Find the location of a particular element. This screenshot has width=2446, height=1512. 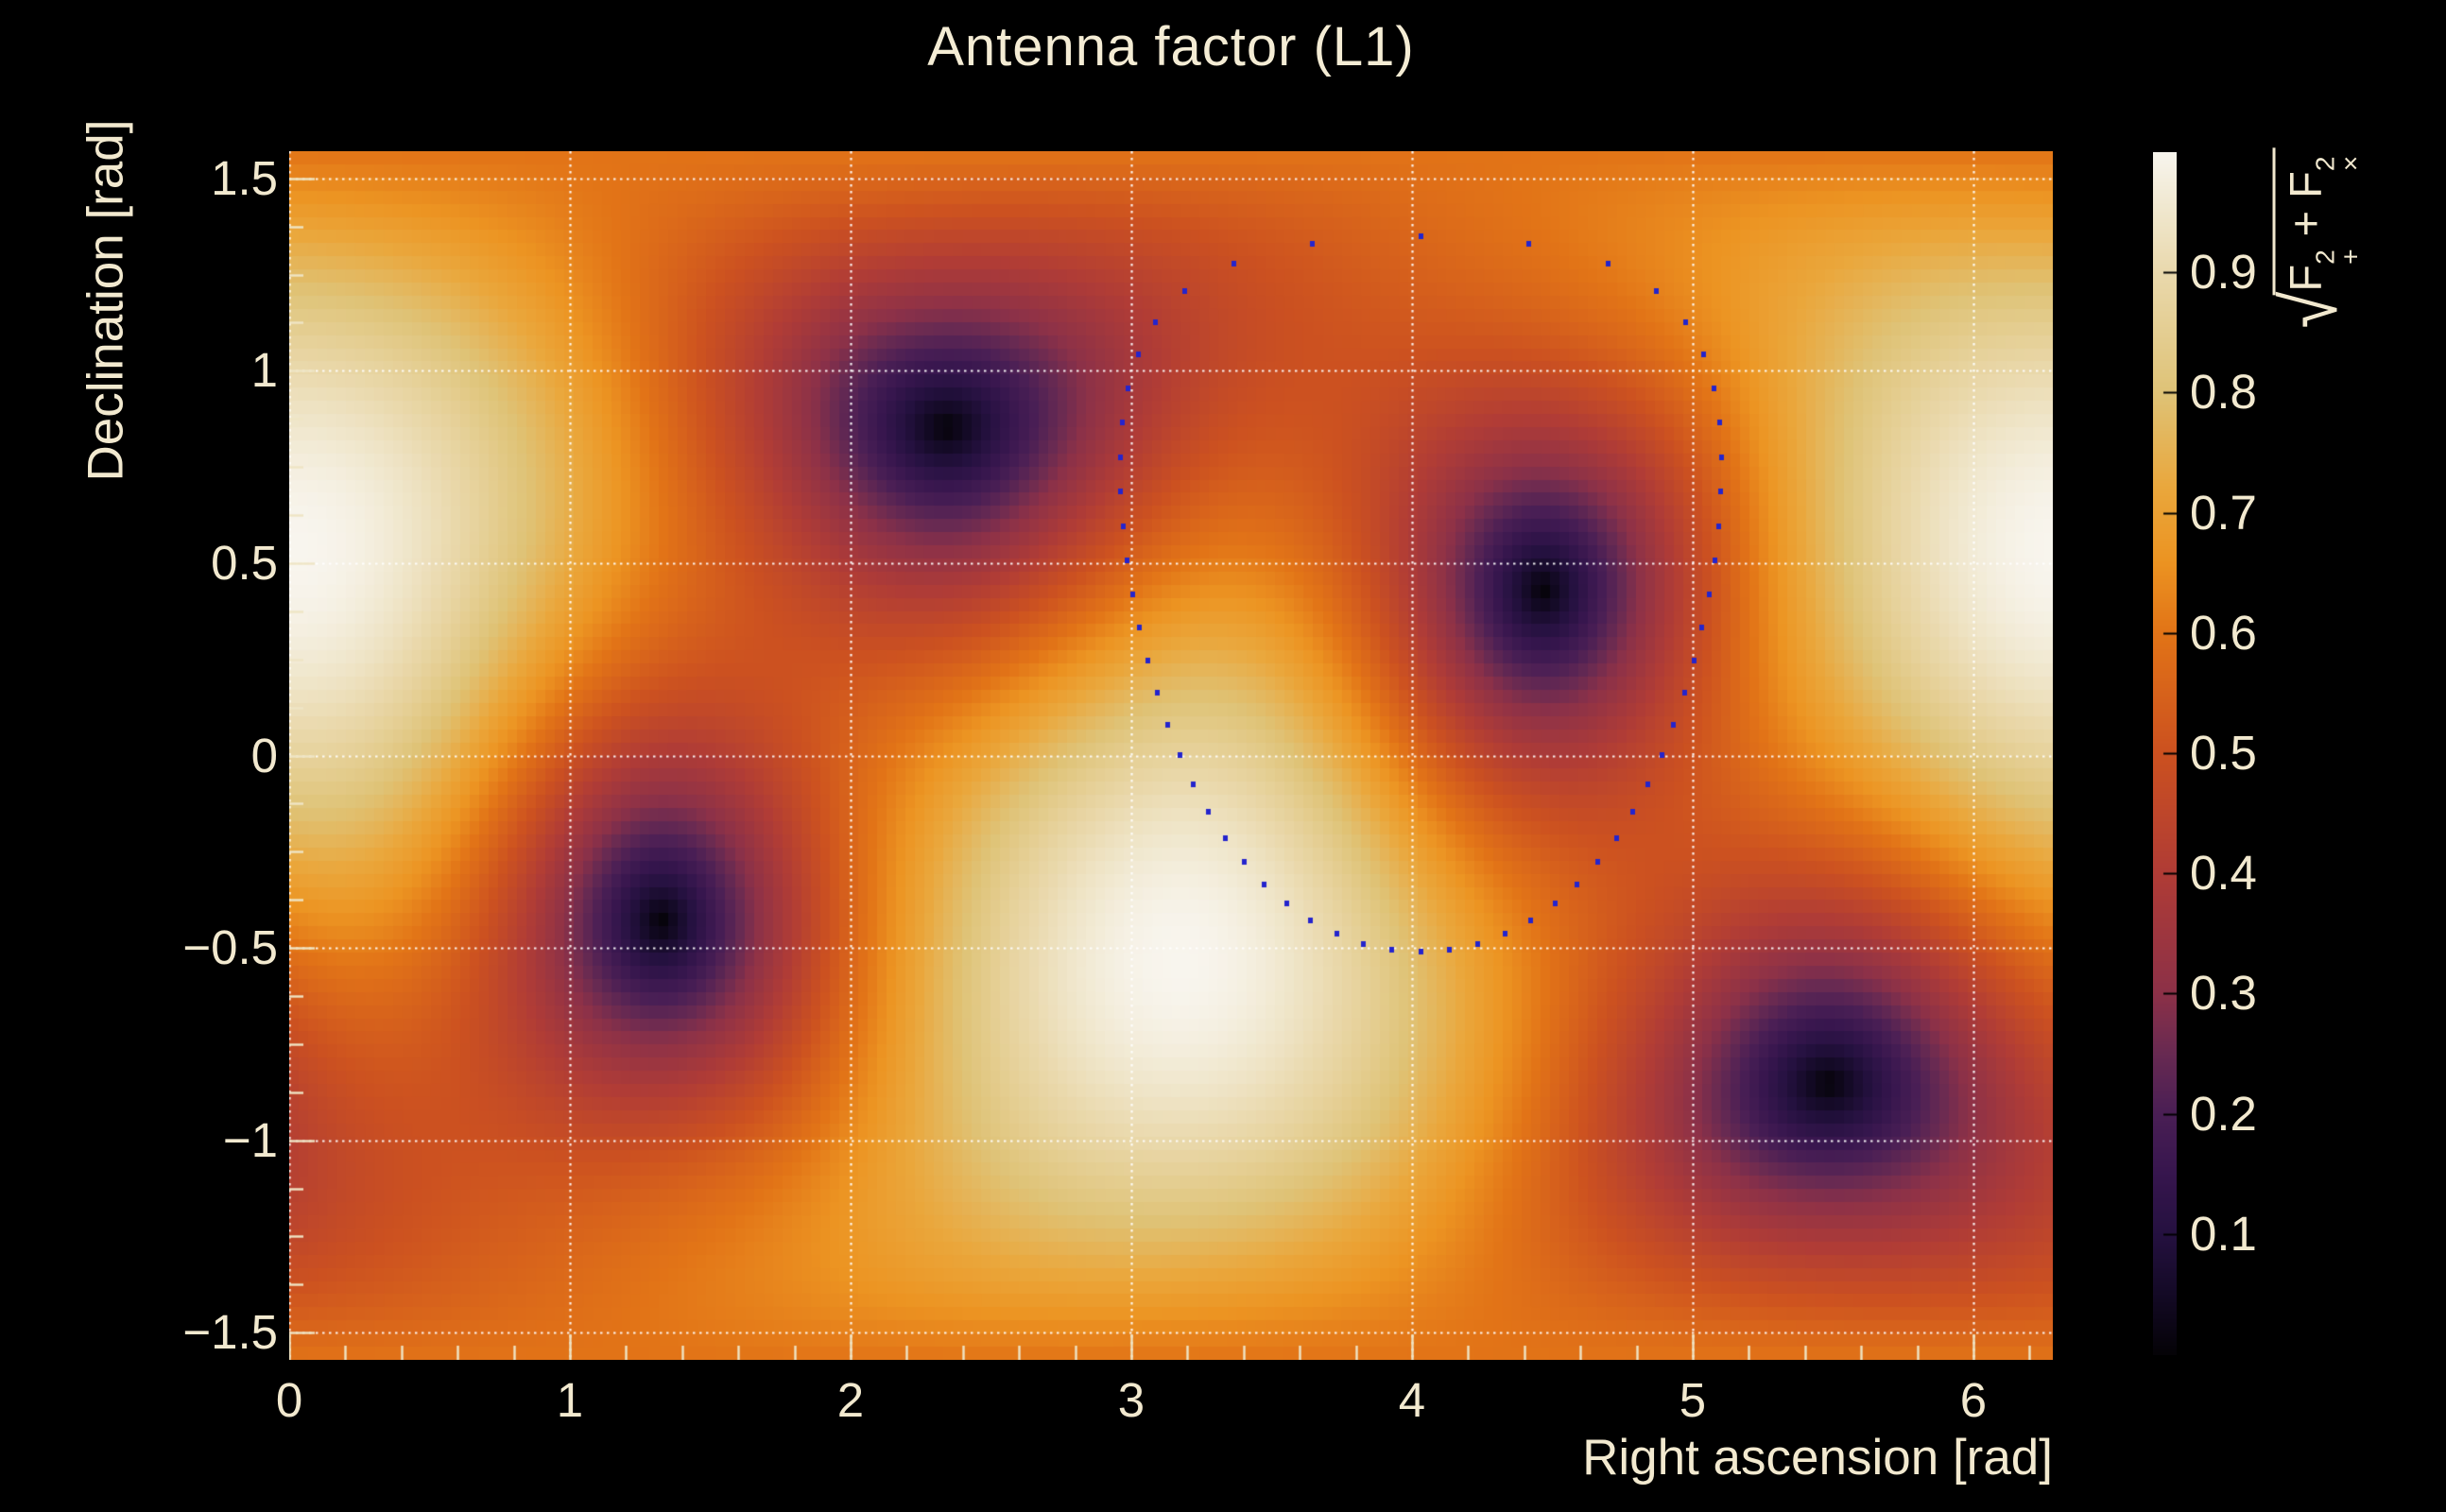

colorbar-tick-label: 0.9 is located at coordinates (2223, 272).